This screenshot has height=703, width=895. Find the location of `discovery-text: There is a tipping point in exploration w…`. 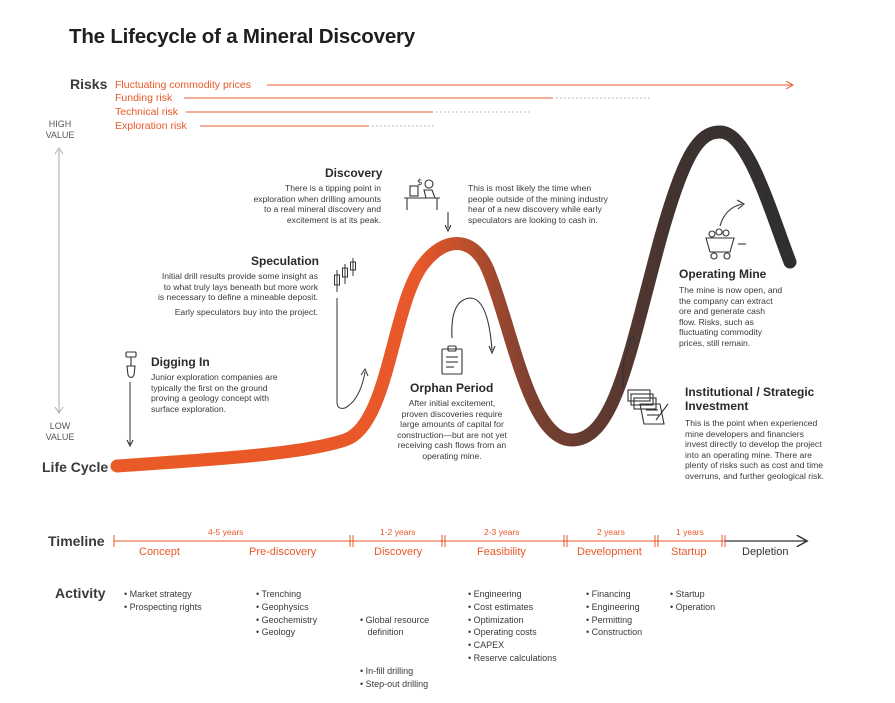

discovery-text: There is a tipping point in exploration w… is located at coordinates (317, 204).